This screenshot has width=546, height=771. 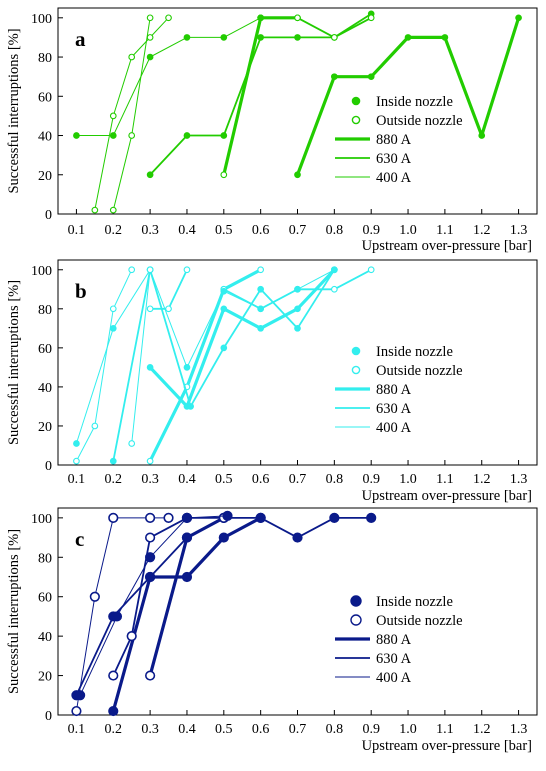 I want to click on x-tick-label: 0.4, so click(x=187, y=230).